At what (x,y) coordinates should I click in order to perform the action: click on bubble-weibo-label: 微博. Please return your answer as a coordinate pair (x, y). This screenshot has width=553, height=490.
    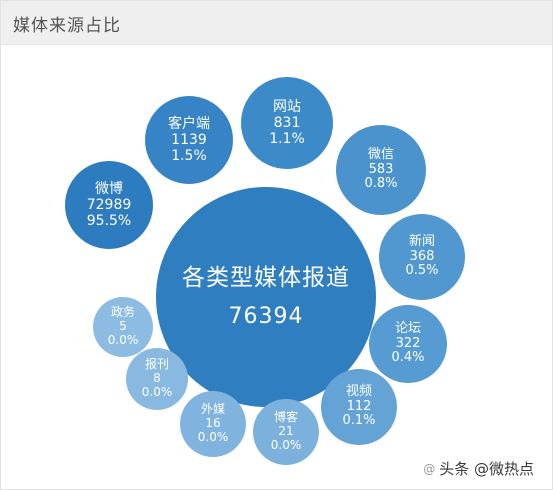
    Looking at the image, I should click on (109, 188).